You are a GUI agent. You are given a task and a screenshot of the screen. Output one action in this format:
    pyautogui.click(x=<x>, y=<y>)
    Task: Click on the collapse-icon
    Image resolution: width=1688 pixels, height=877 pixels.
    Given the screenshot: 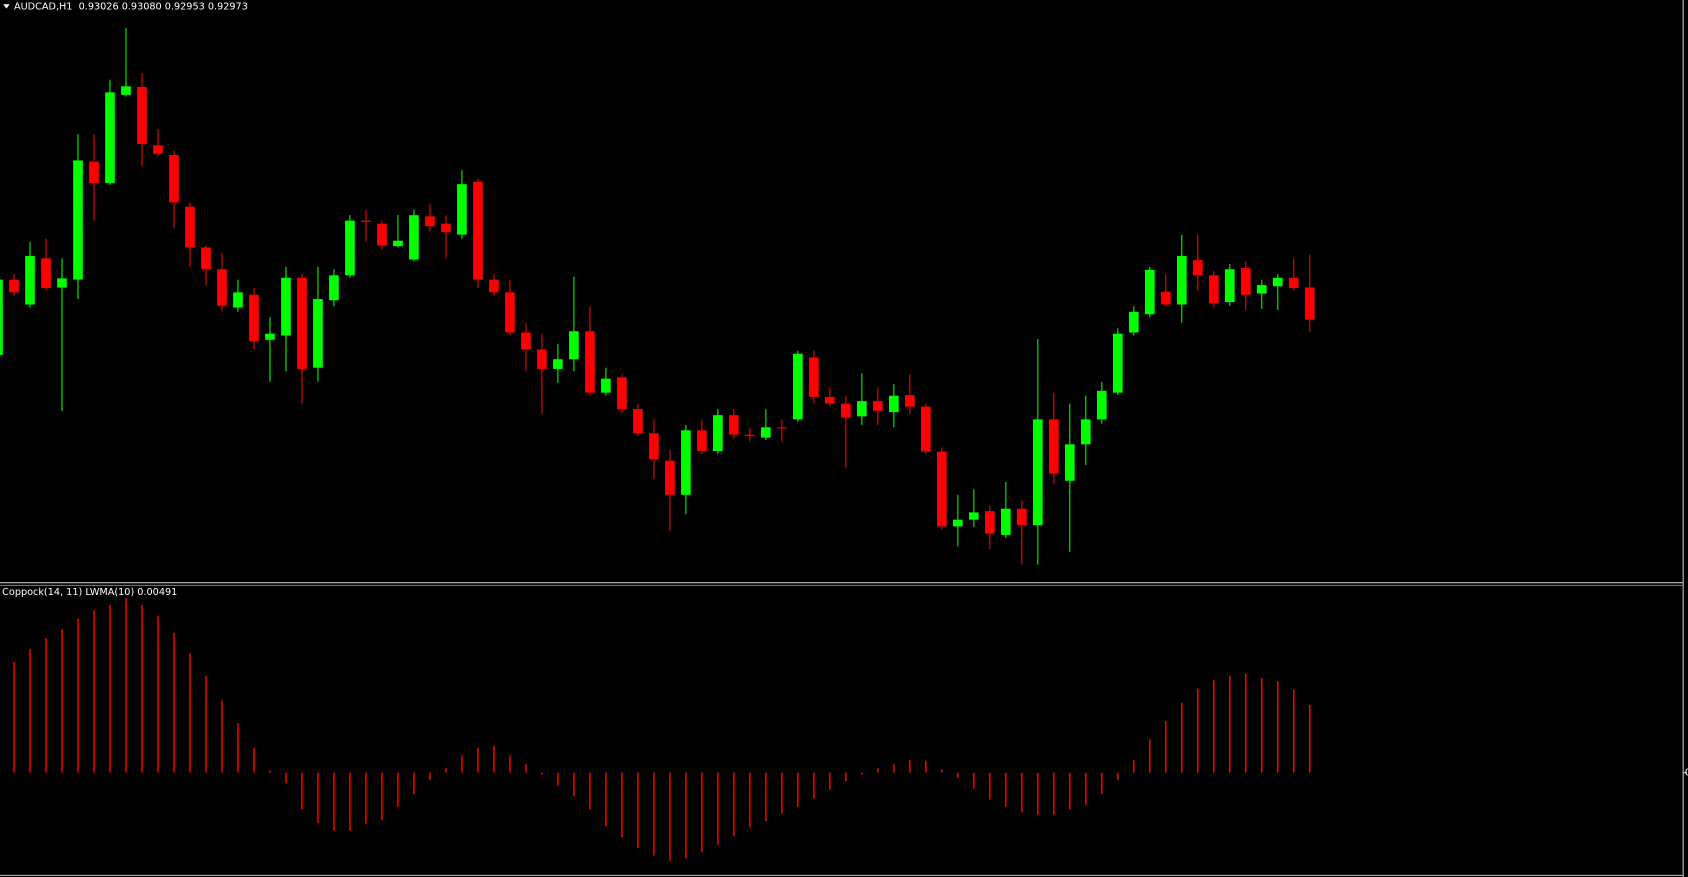 What is the action you would take?
    pyautogui.click(x=6, y=6)
    